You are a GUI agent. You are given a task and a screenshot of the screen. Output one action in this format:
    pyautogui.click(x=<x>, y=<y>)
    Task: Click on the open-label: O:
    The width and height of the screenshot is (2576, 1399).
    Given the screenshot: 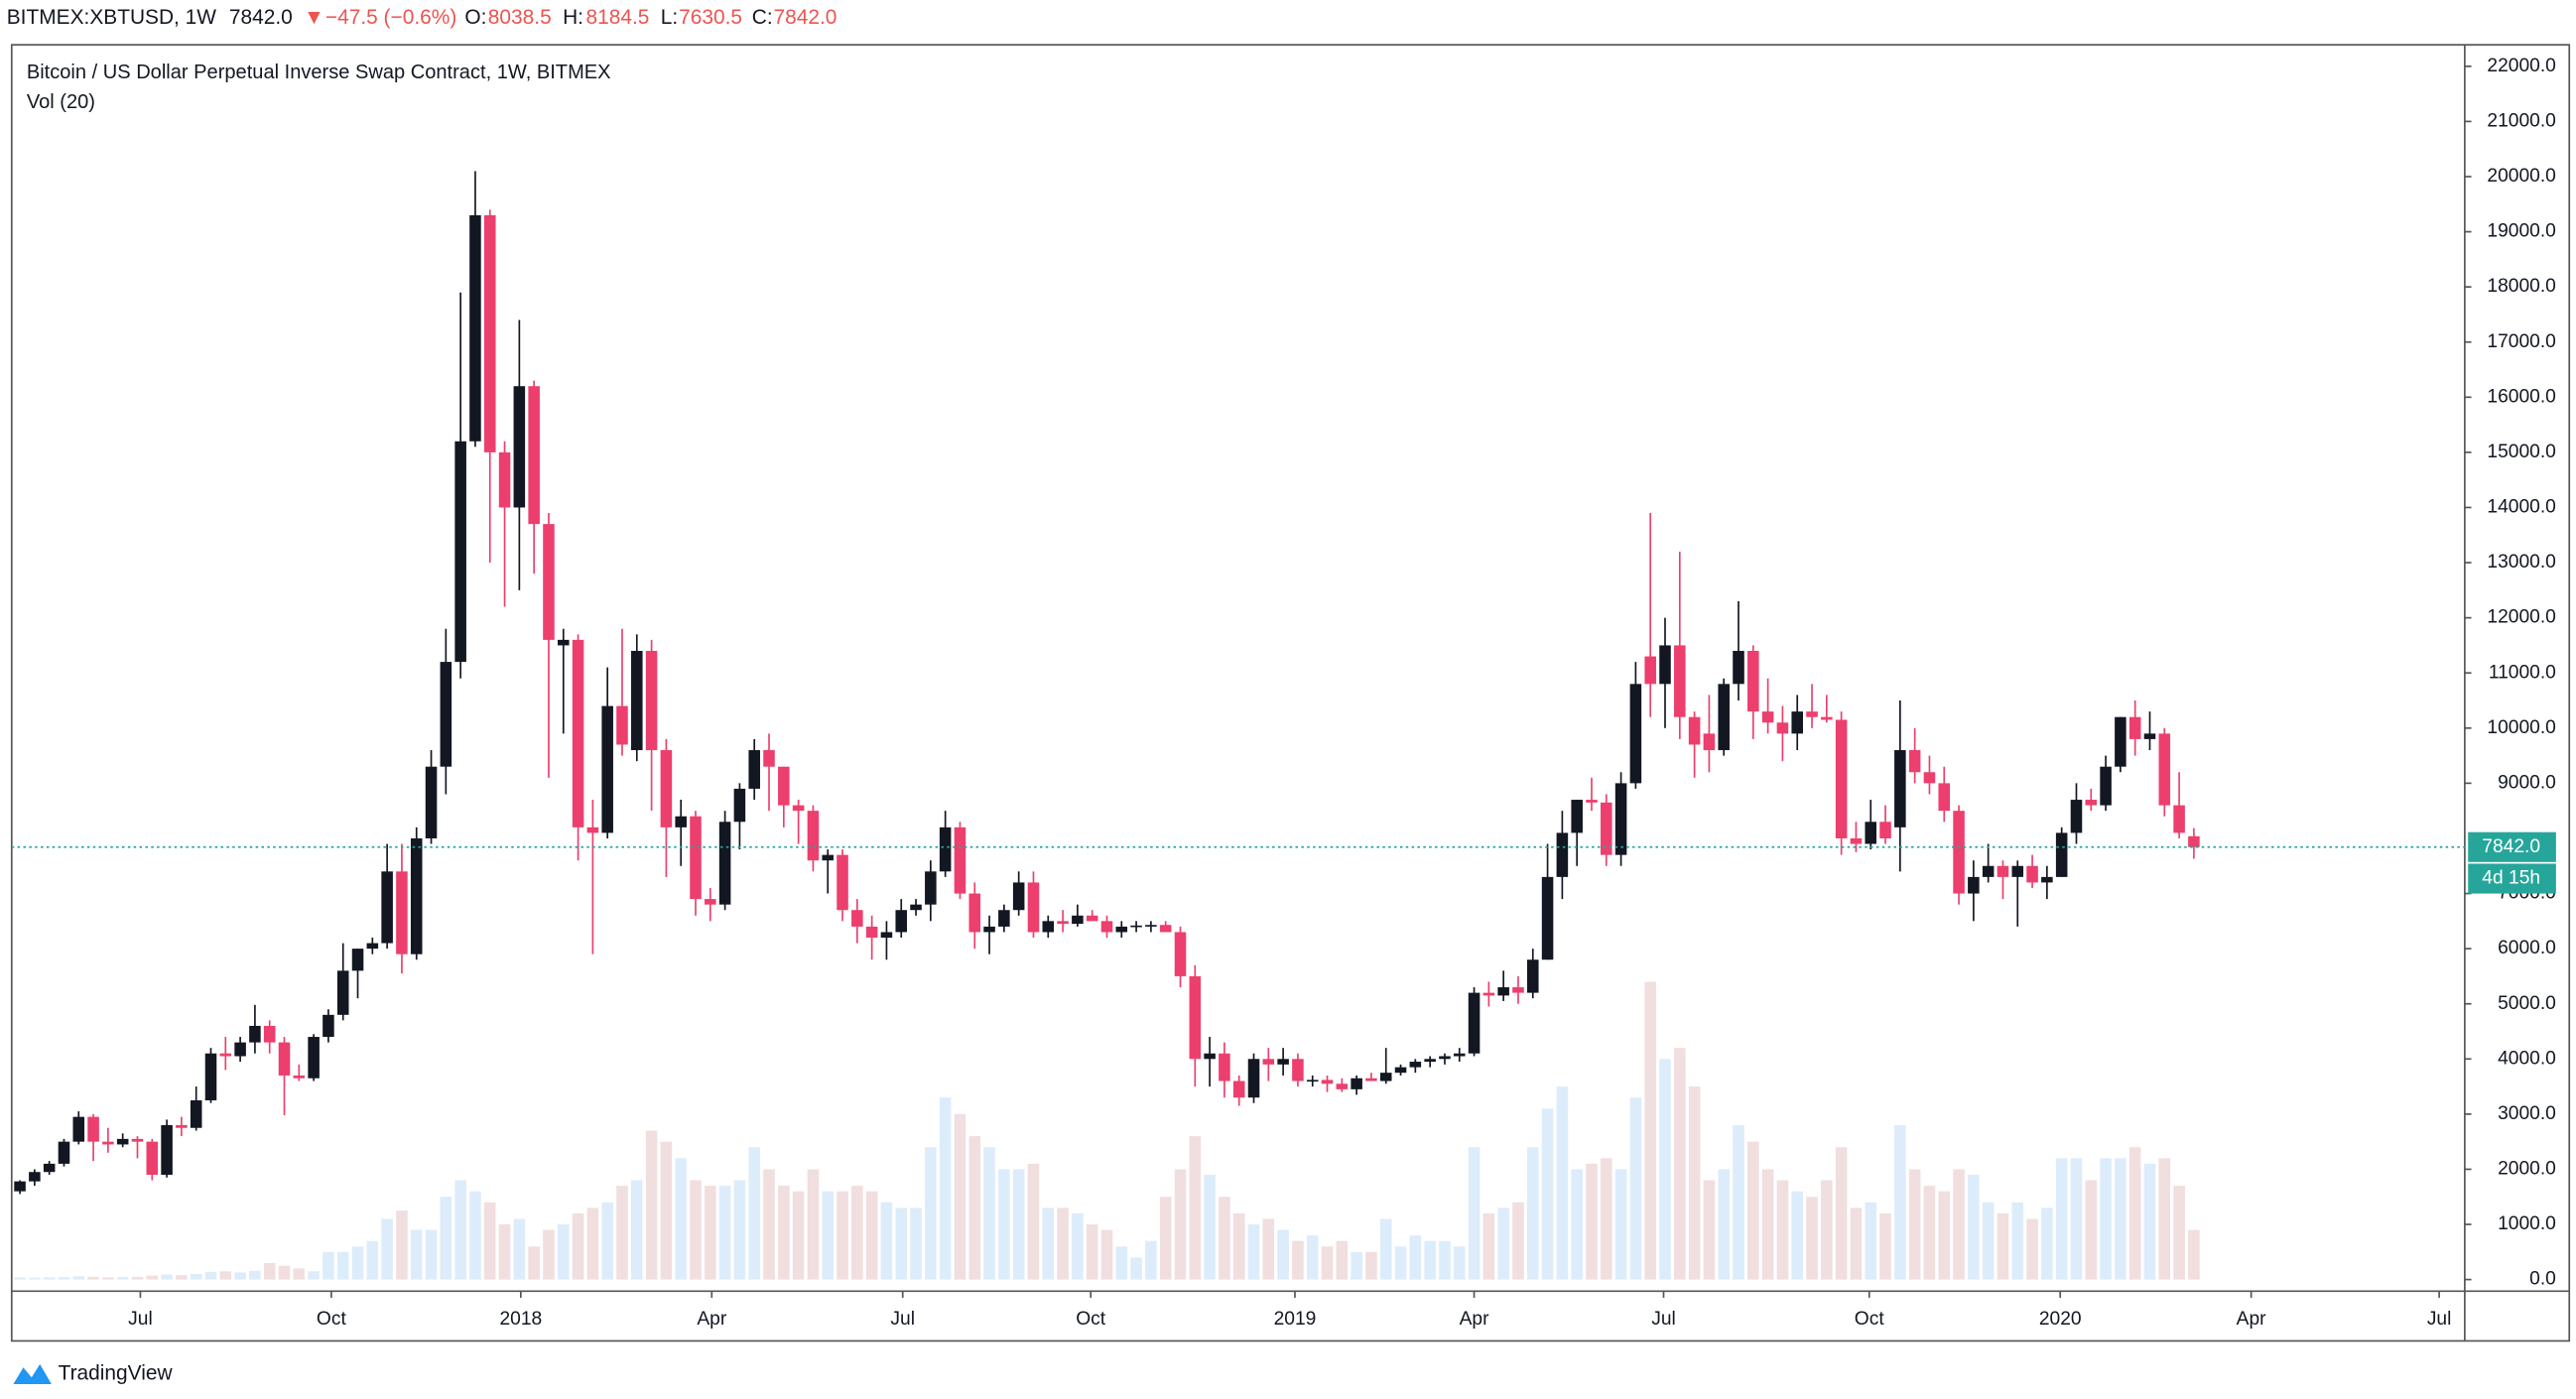 What is the action you would take?
    pyautogui.click(x=475, y=17)
    